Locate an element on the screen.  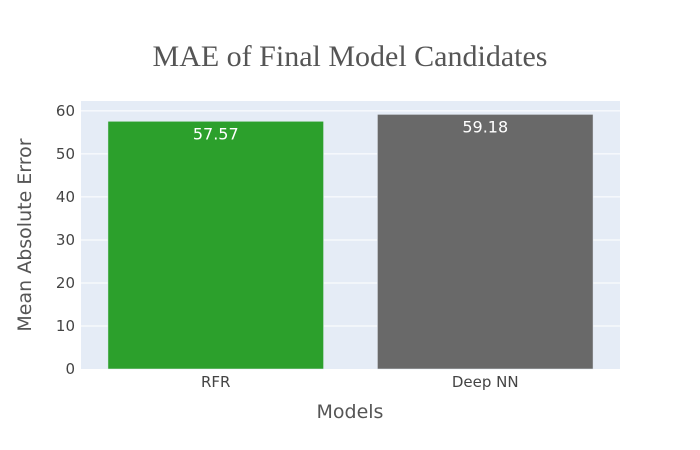
y-tick-label: 60 is located at coordinates (65, 111).